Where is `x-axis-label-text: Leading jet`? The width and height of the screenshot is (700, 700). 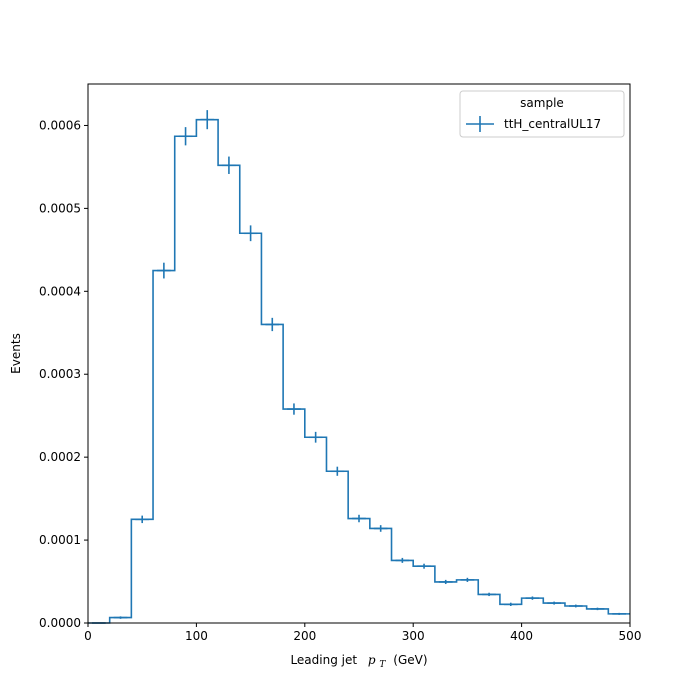
x-axis-label-text: Leading jet is located at coordinates (323, 660).